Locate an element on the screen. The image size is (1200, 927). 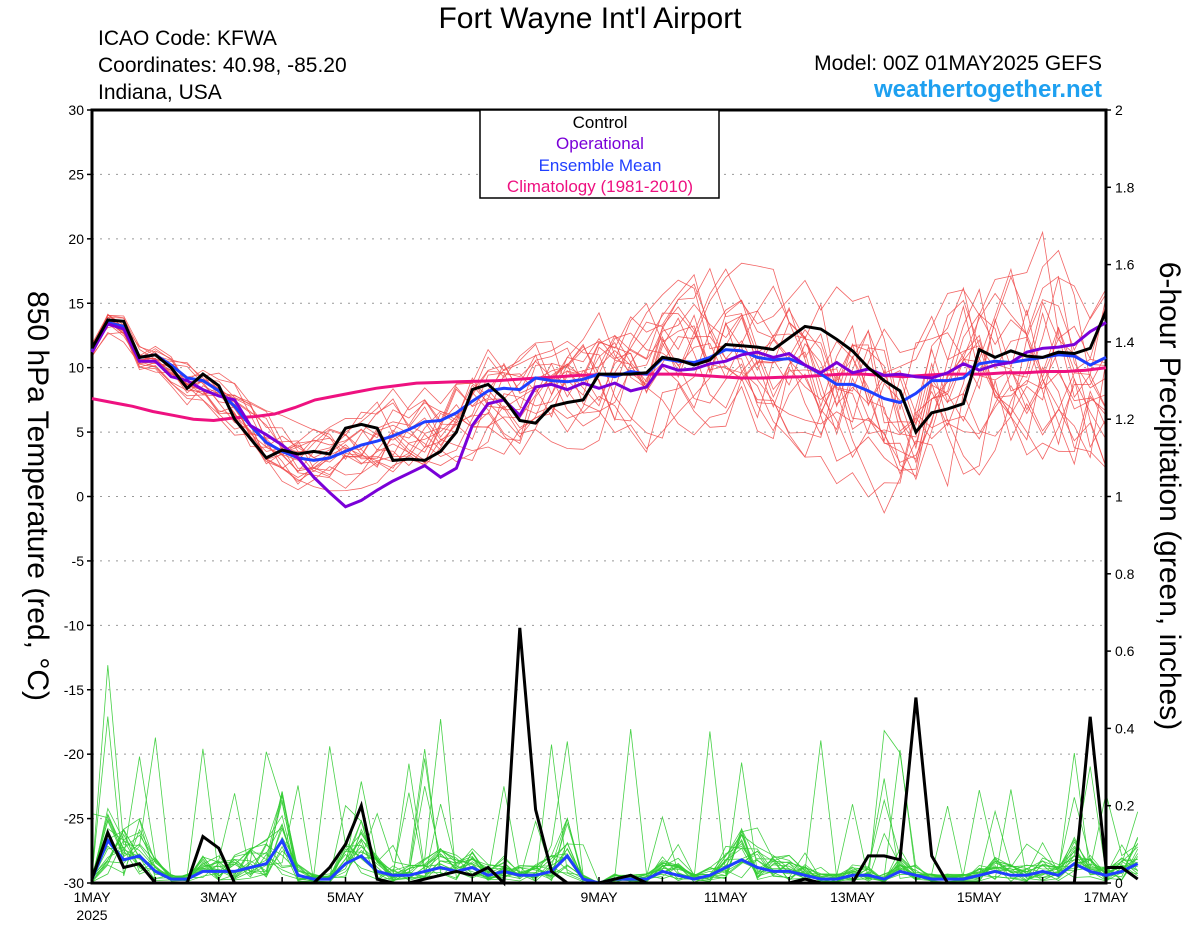
region: Indiana, USA is located at coordinates (160, 92).